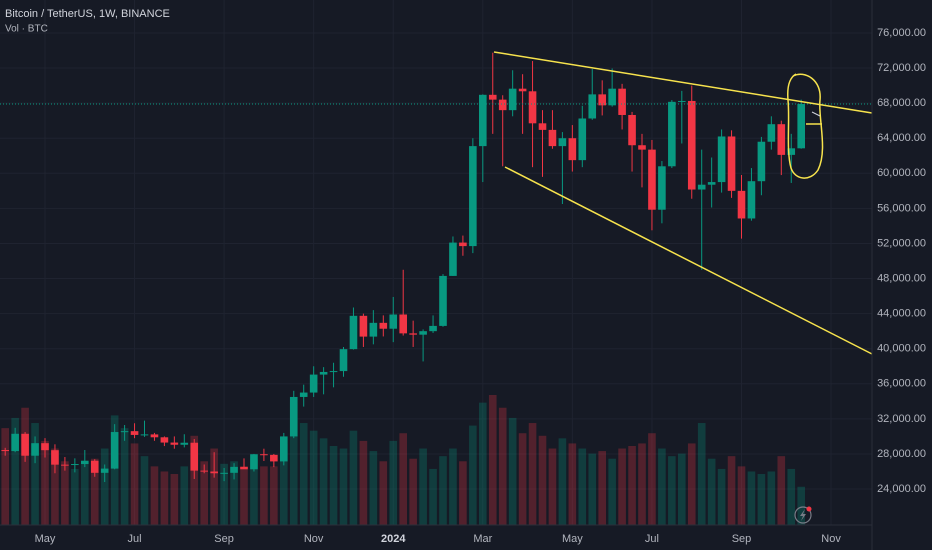 The width and height of the screenshot is (932, 550). Describe the element at coordinates (901, 314) in the screenshot. I see `y-tick-label: 44,000.00` at that location.